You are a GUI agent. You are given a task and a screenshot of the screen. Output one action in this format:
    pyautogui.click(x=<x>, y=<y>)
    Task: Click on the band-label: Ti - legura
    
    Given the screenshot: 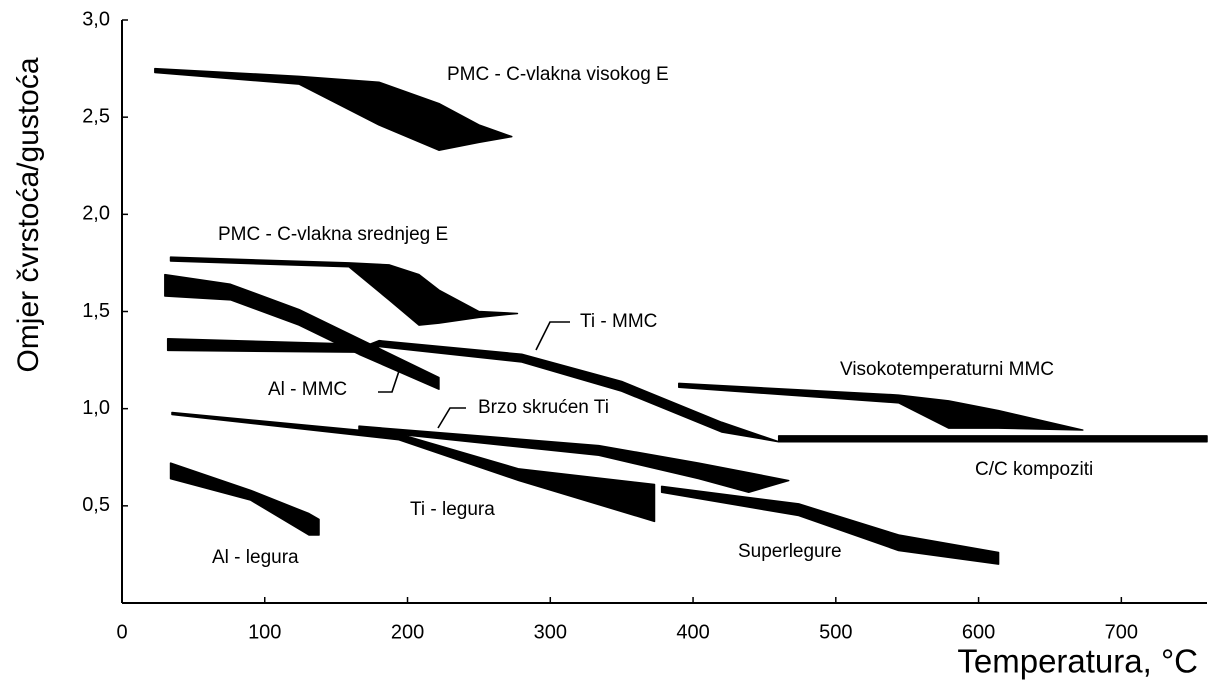 What is the action you would take?
    pyautogui.click(x=452, y=509)
    